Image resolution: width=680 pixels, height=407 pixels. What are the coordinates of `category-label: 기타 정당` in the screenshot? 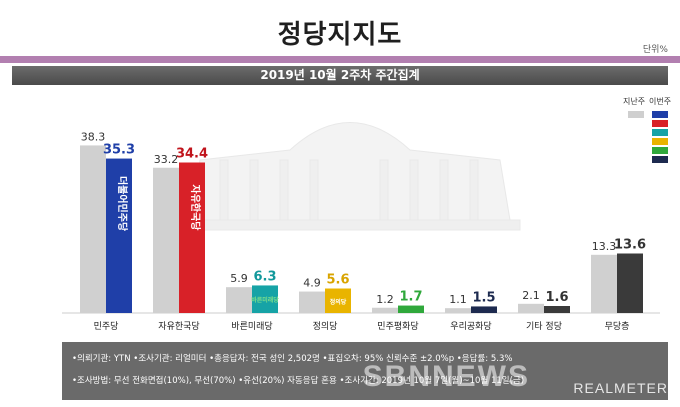 It's located at (544, 326).